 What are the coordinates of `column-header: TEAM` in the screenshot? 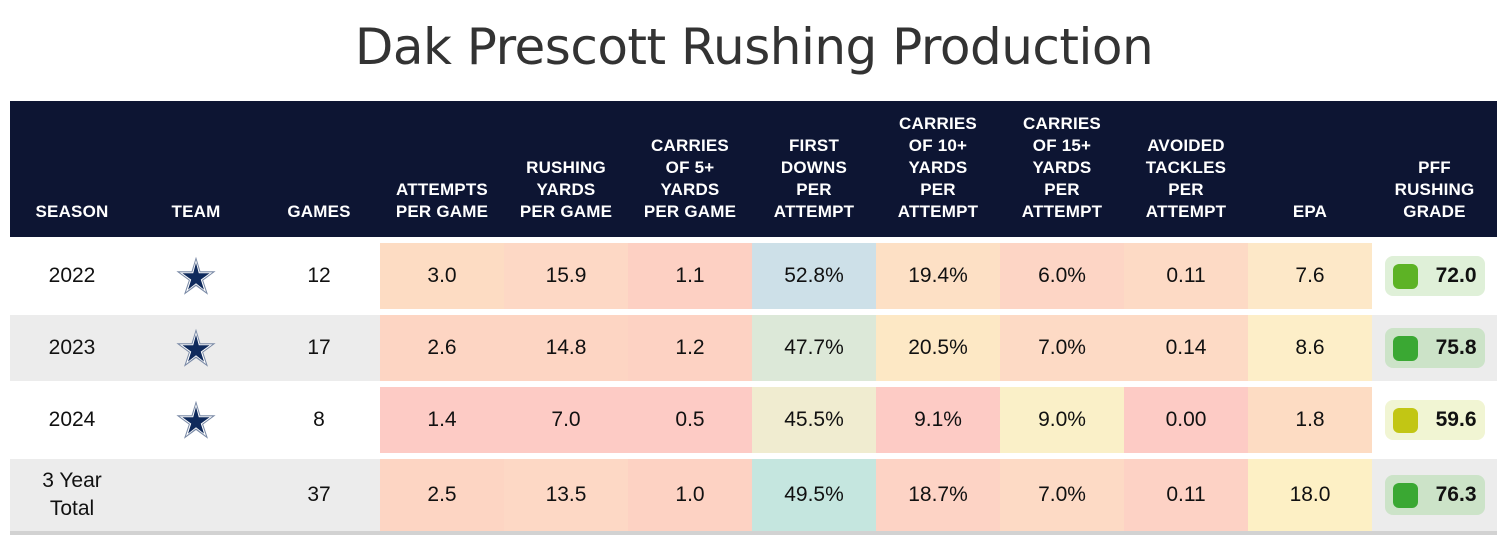 It's located at (196, 211).